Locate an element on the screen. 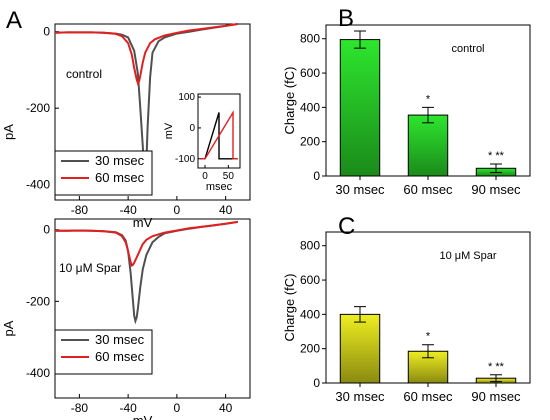  inset-x-label: msec is located at coordinates (219, 187).